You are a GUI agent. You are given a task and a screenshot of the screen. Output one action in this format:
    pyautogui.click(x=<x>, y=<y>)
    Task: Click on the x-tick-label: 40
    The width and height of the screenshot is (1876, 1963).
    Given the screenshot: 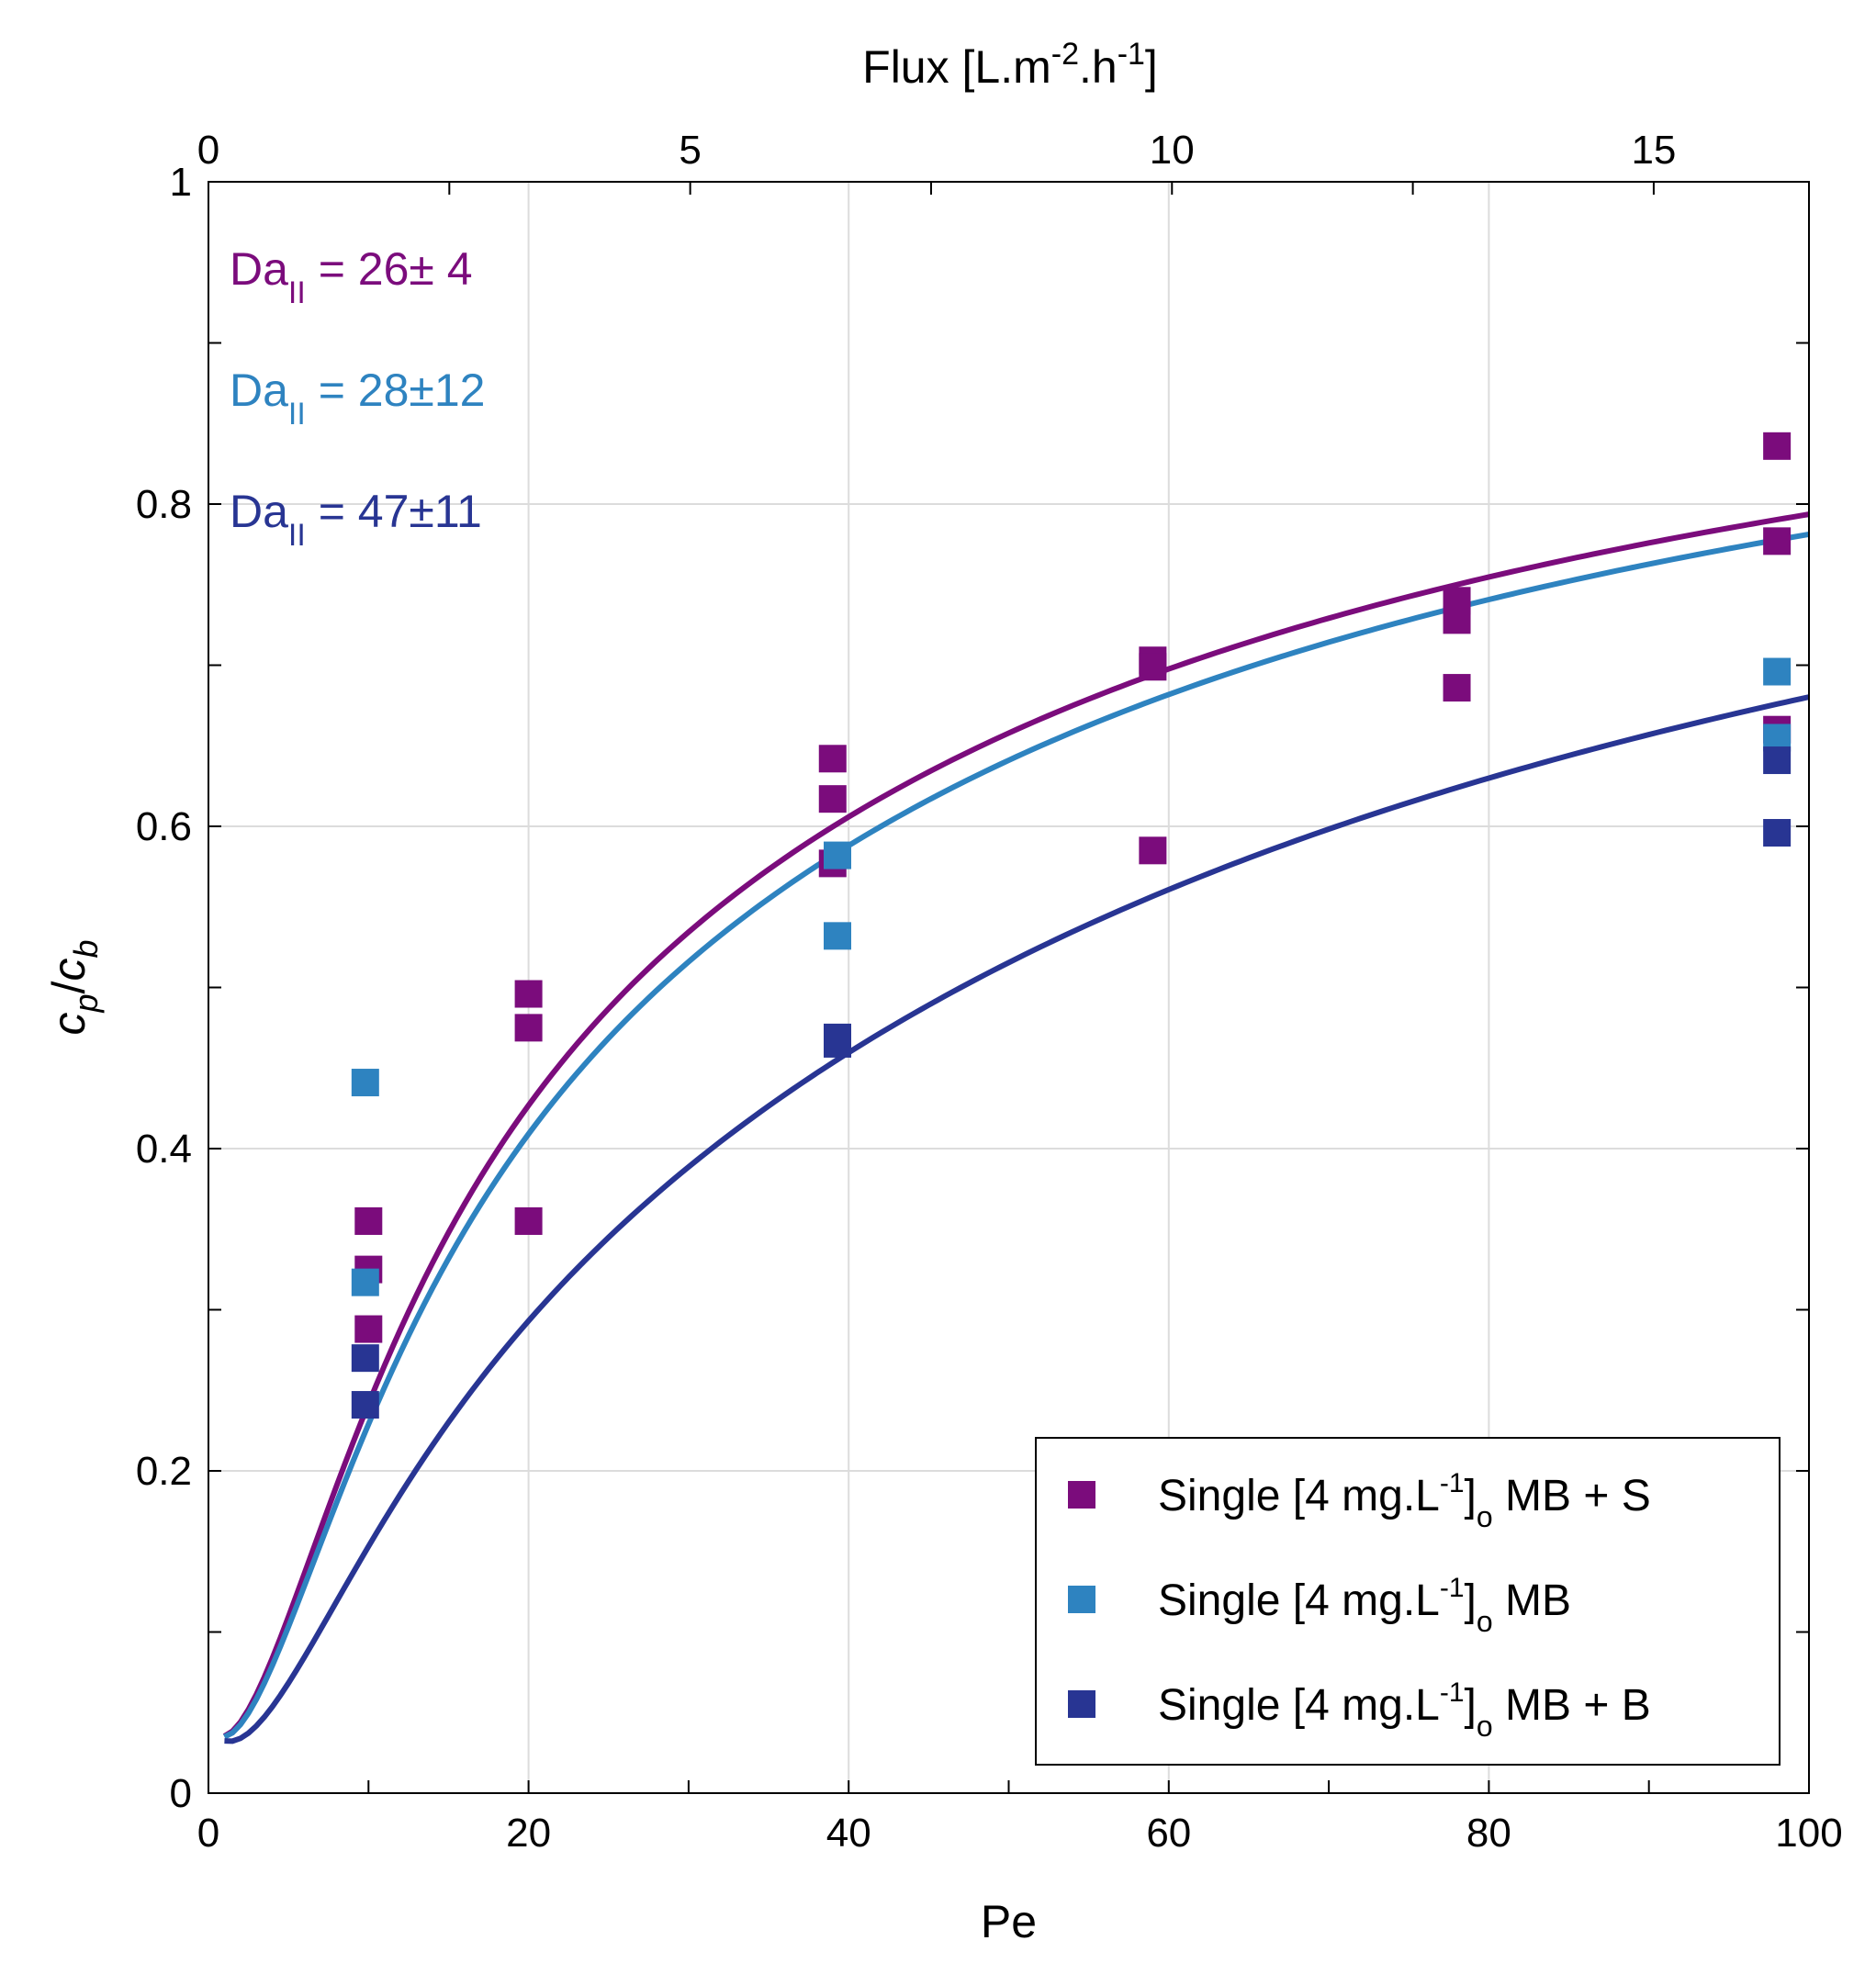 What is the action you would take?
    pyautogui.click(x=848, y=1833)
    